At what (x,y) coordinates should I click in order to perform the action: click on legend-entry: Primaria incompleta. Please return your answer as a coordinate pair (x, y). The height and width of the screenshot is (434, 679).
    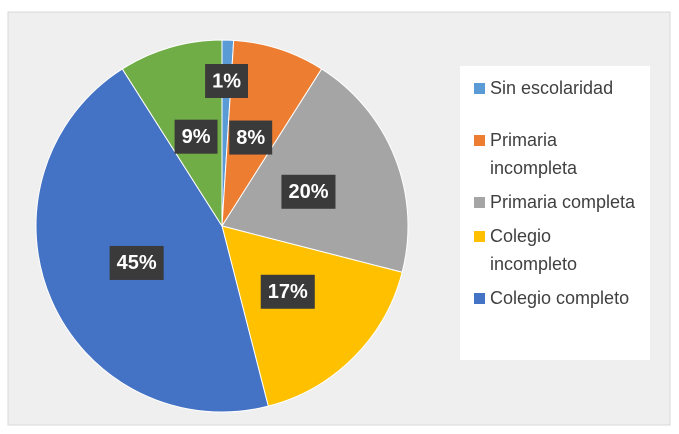
    Looking at the image, I should click on (550, 154).